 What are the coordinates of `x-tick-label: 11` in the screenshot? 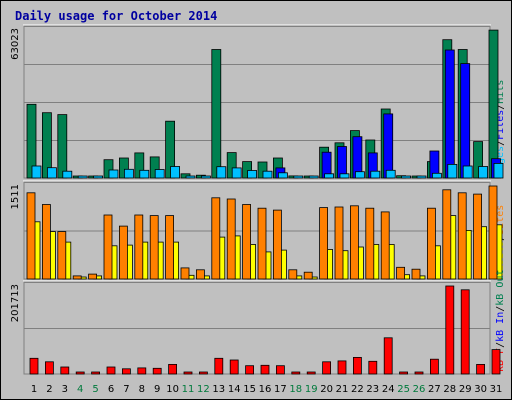 It's located at (188, 389).